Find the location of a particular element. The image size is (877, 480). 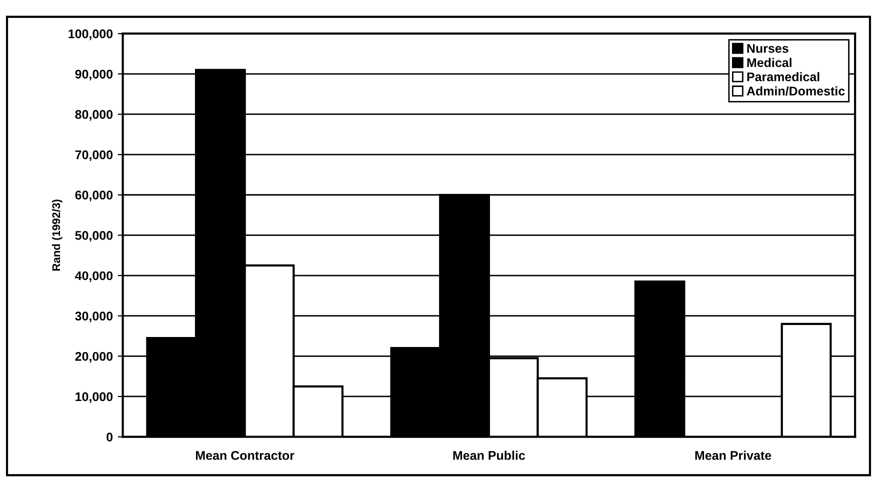

y-tick-label: 50,000 is located at coordinates (94, 236).